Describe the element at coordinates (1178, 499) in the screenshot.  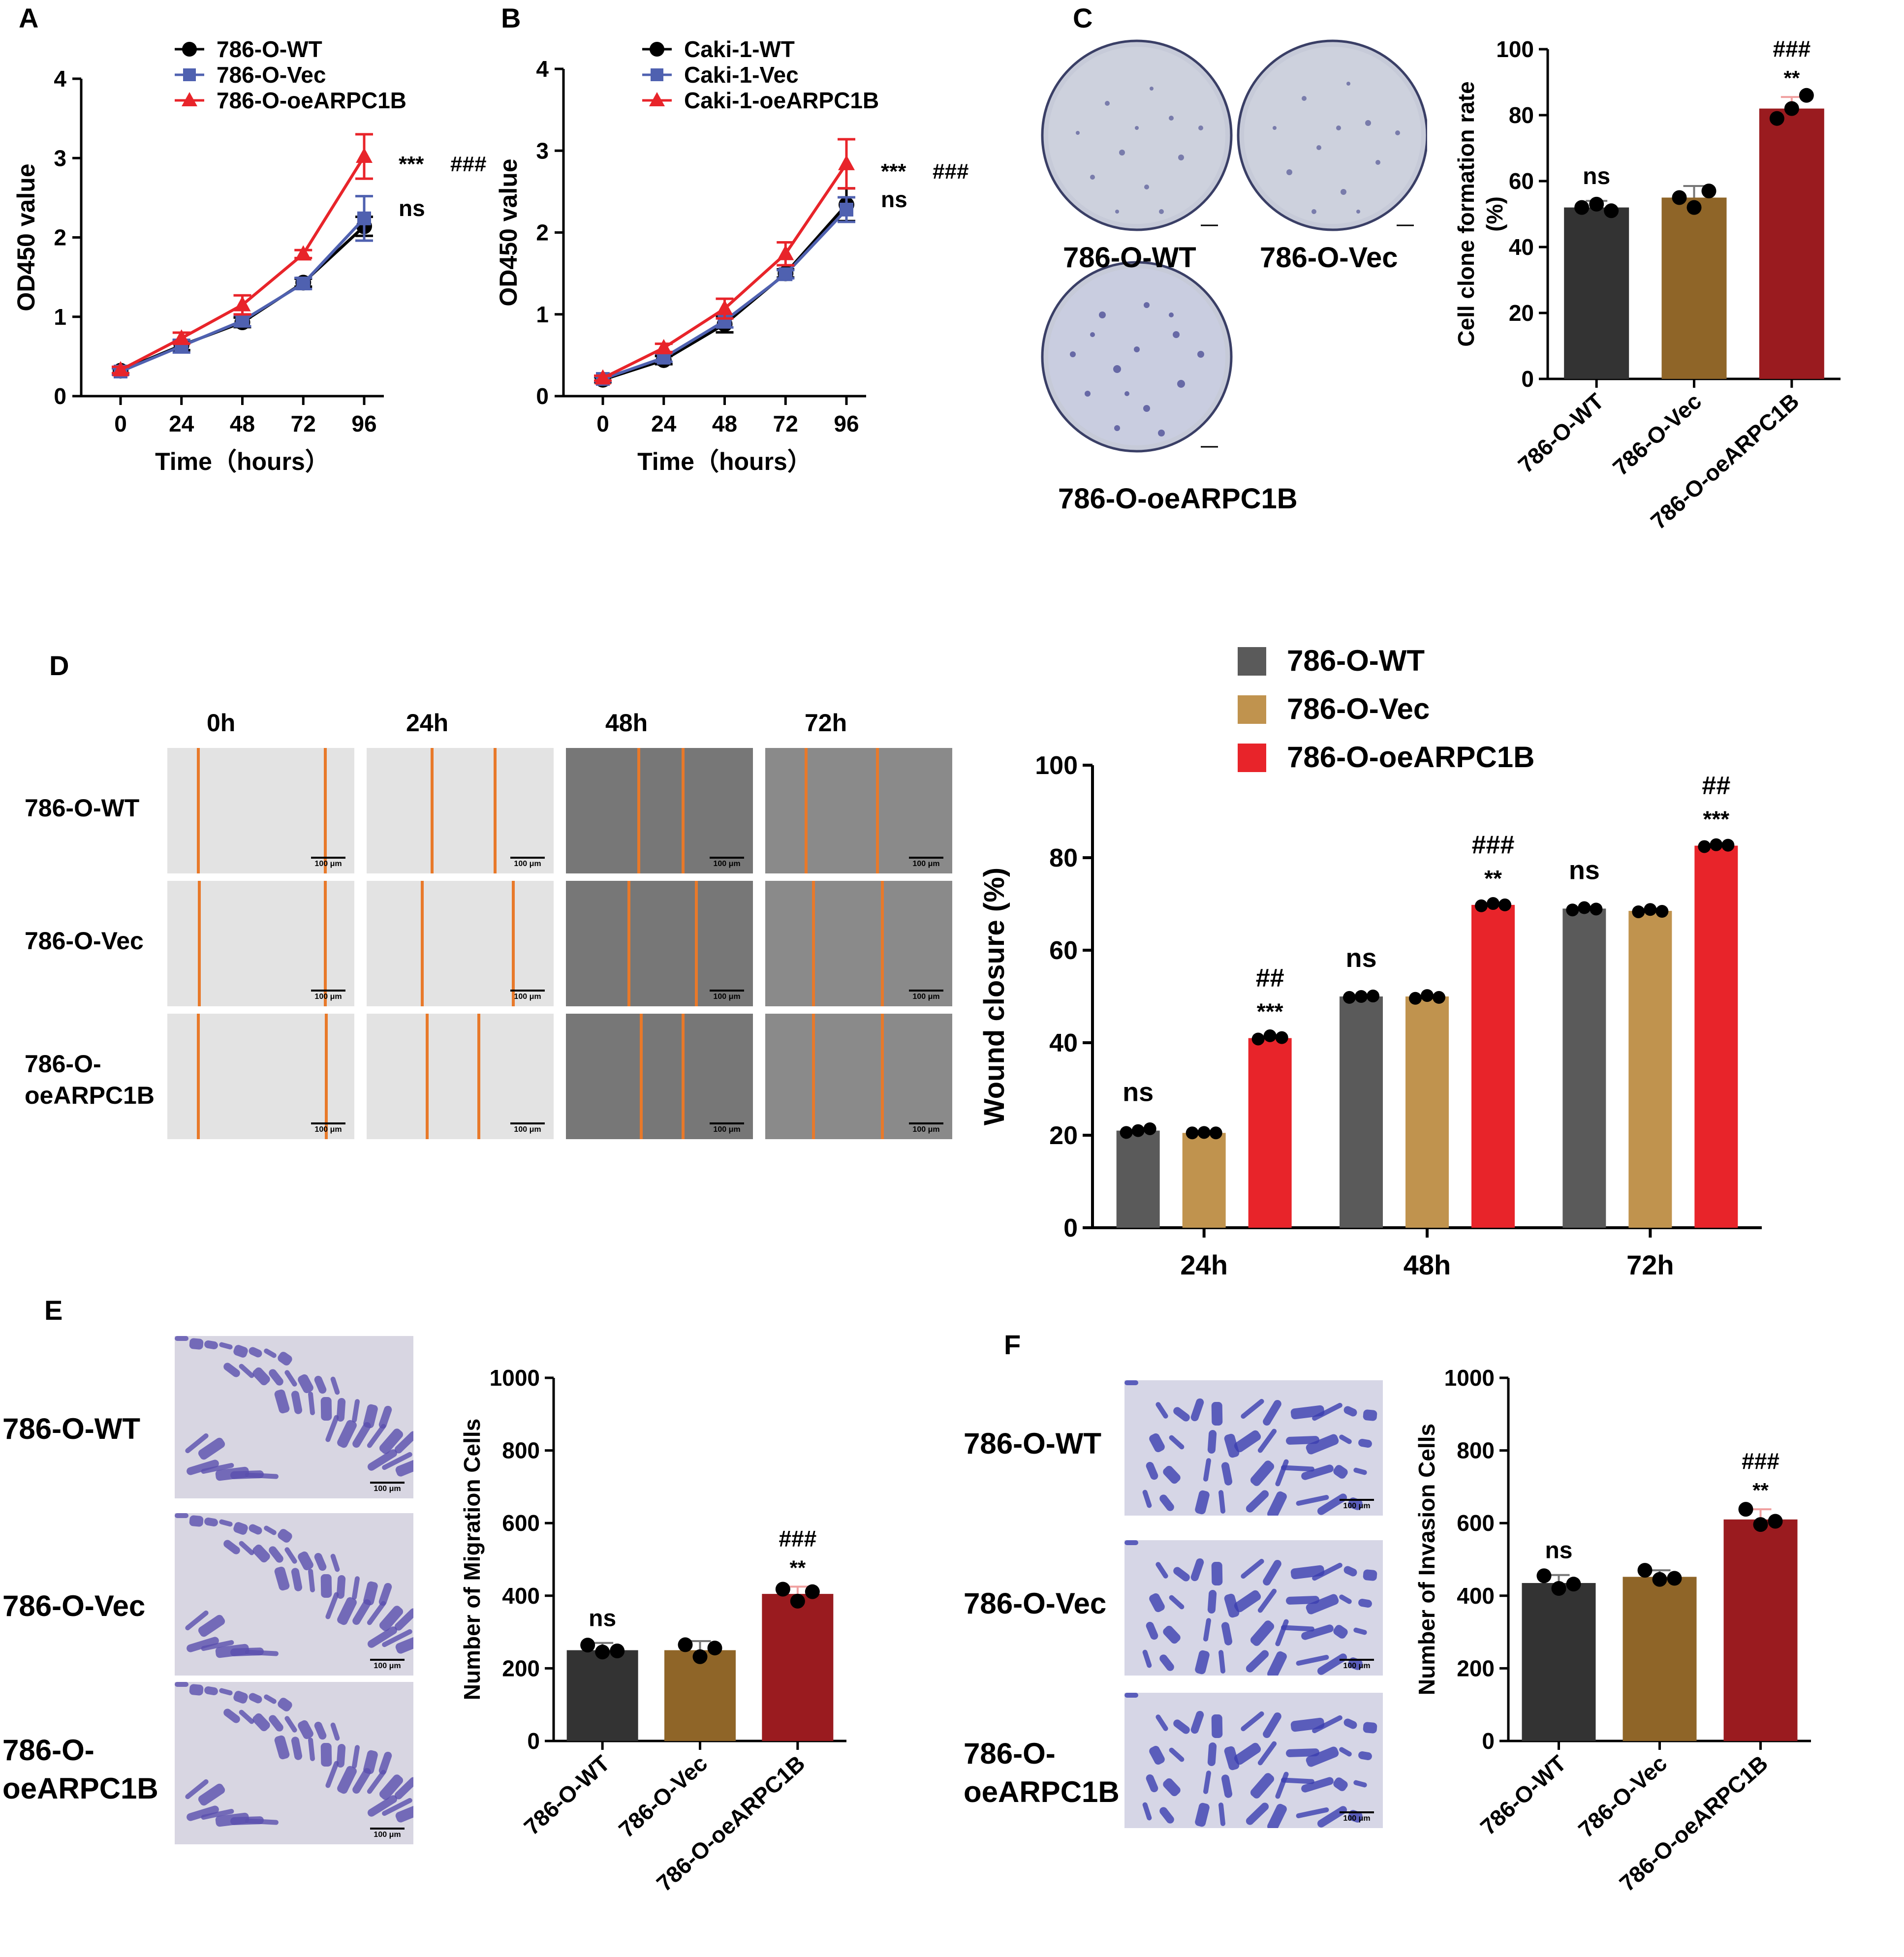
I see `colony-label-oe: 786-O-oeARPC1B` at that location.